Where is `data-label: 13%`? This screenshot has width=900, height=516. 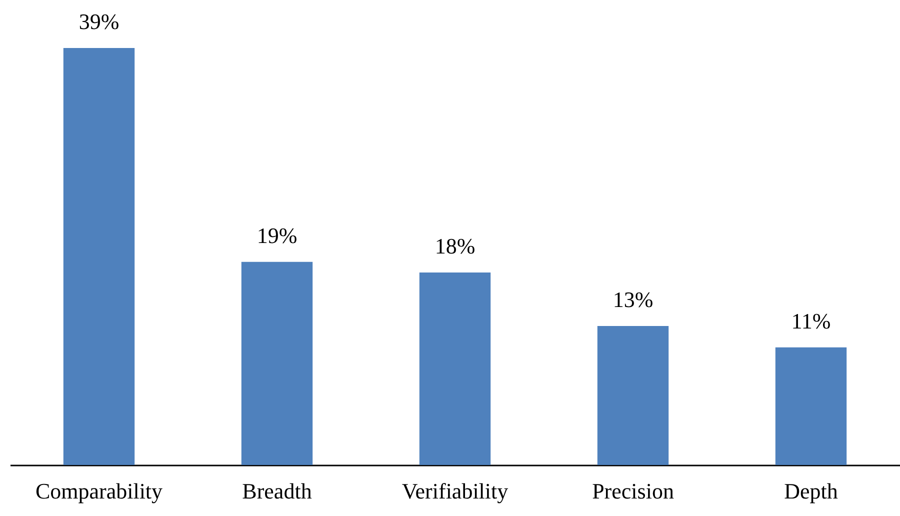 data-label: 13% is located at coordinates (633, 299).